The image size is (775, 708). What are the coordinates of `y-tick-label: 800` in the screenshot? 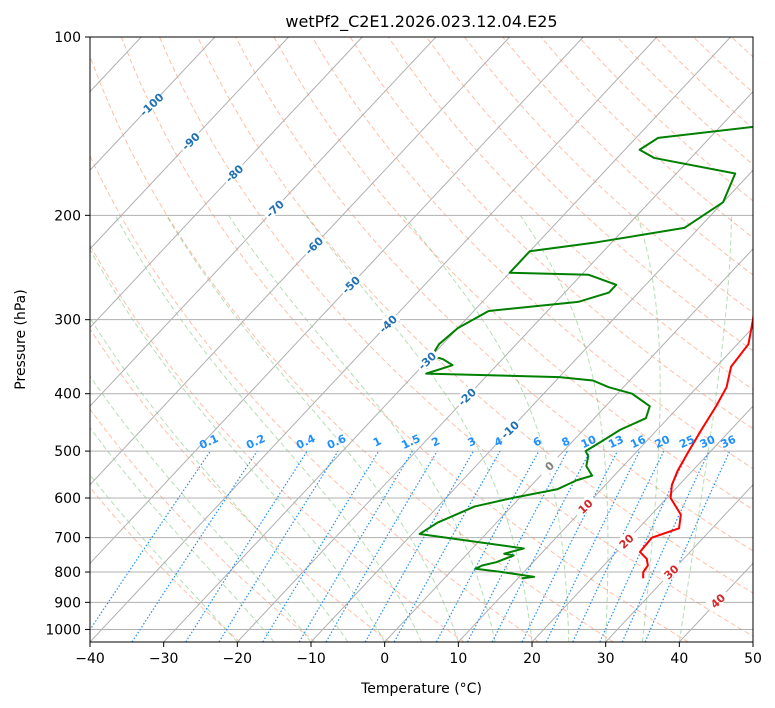 It's located at (67, 573).